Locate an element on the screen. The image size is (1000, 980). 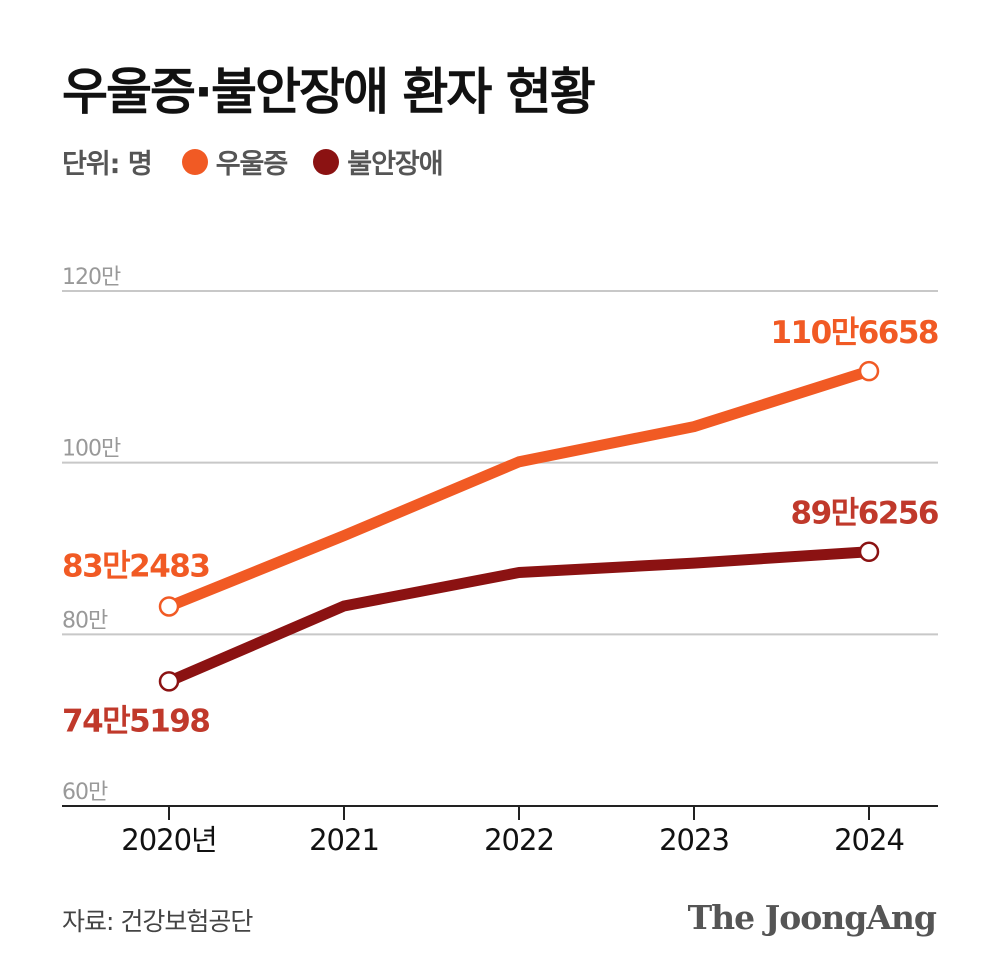
legend-item-depression: 우울증 is located at coordinates (235, 161).